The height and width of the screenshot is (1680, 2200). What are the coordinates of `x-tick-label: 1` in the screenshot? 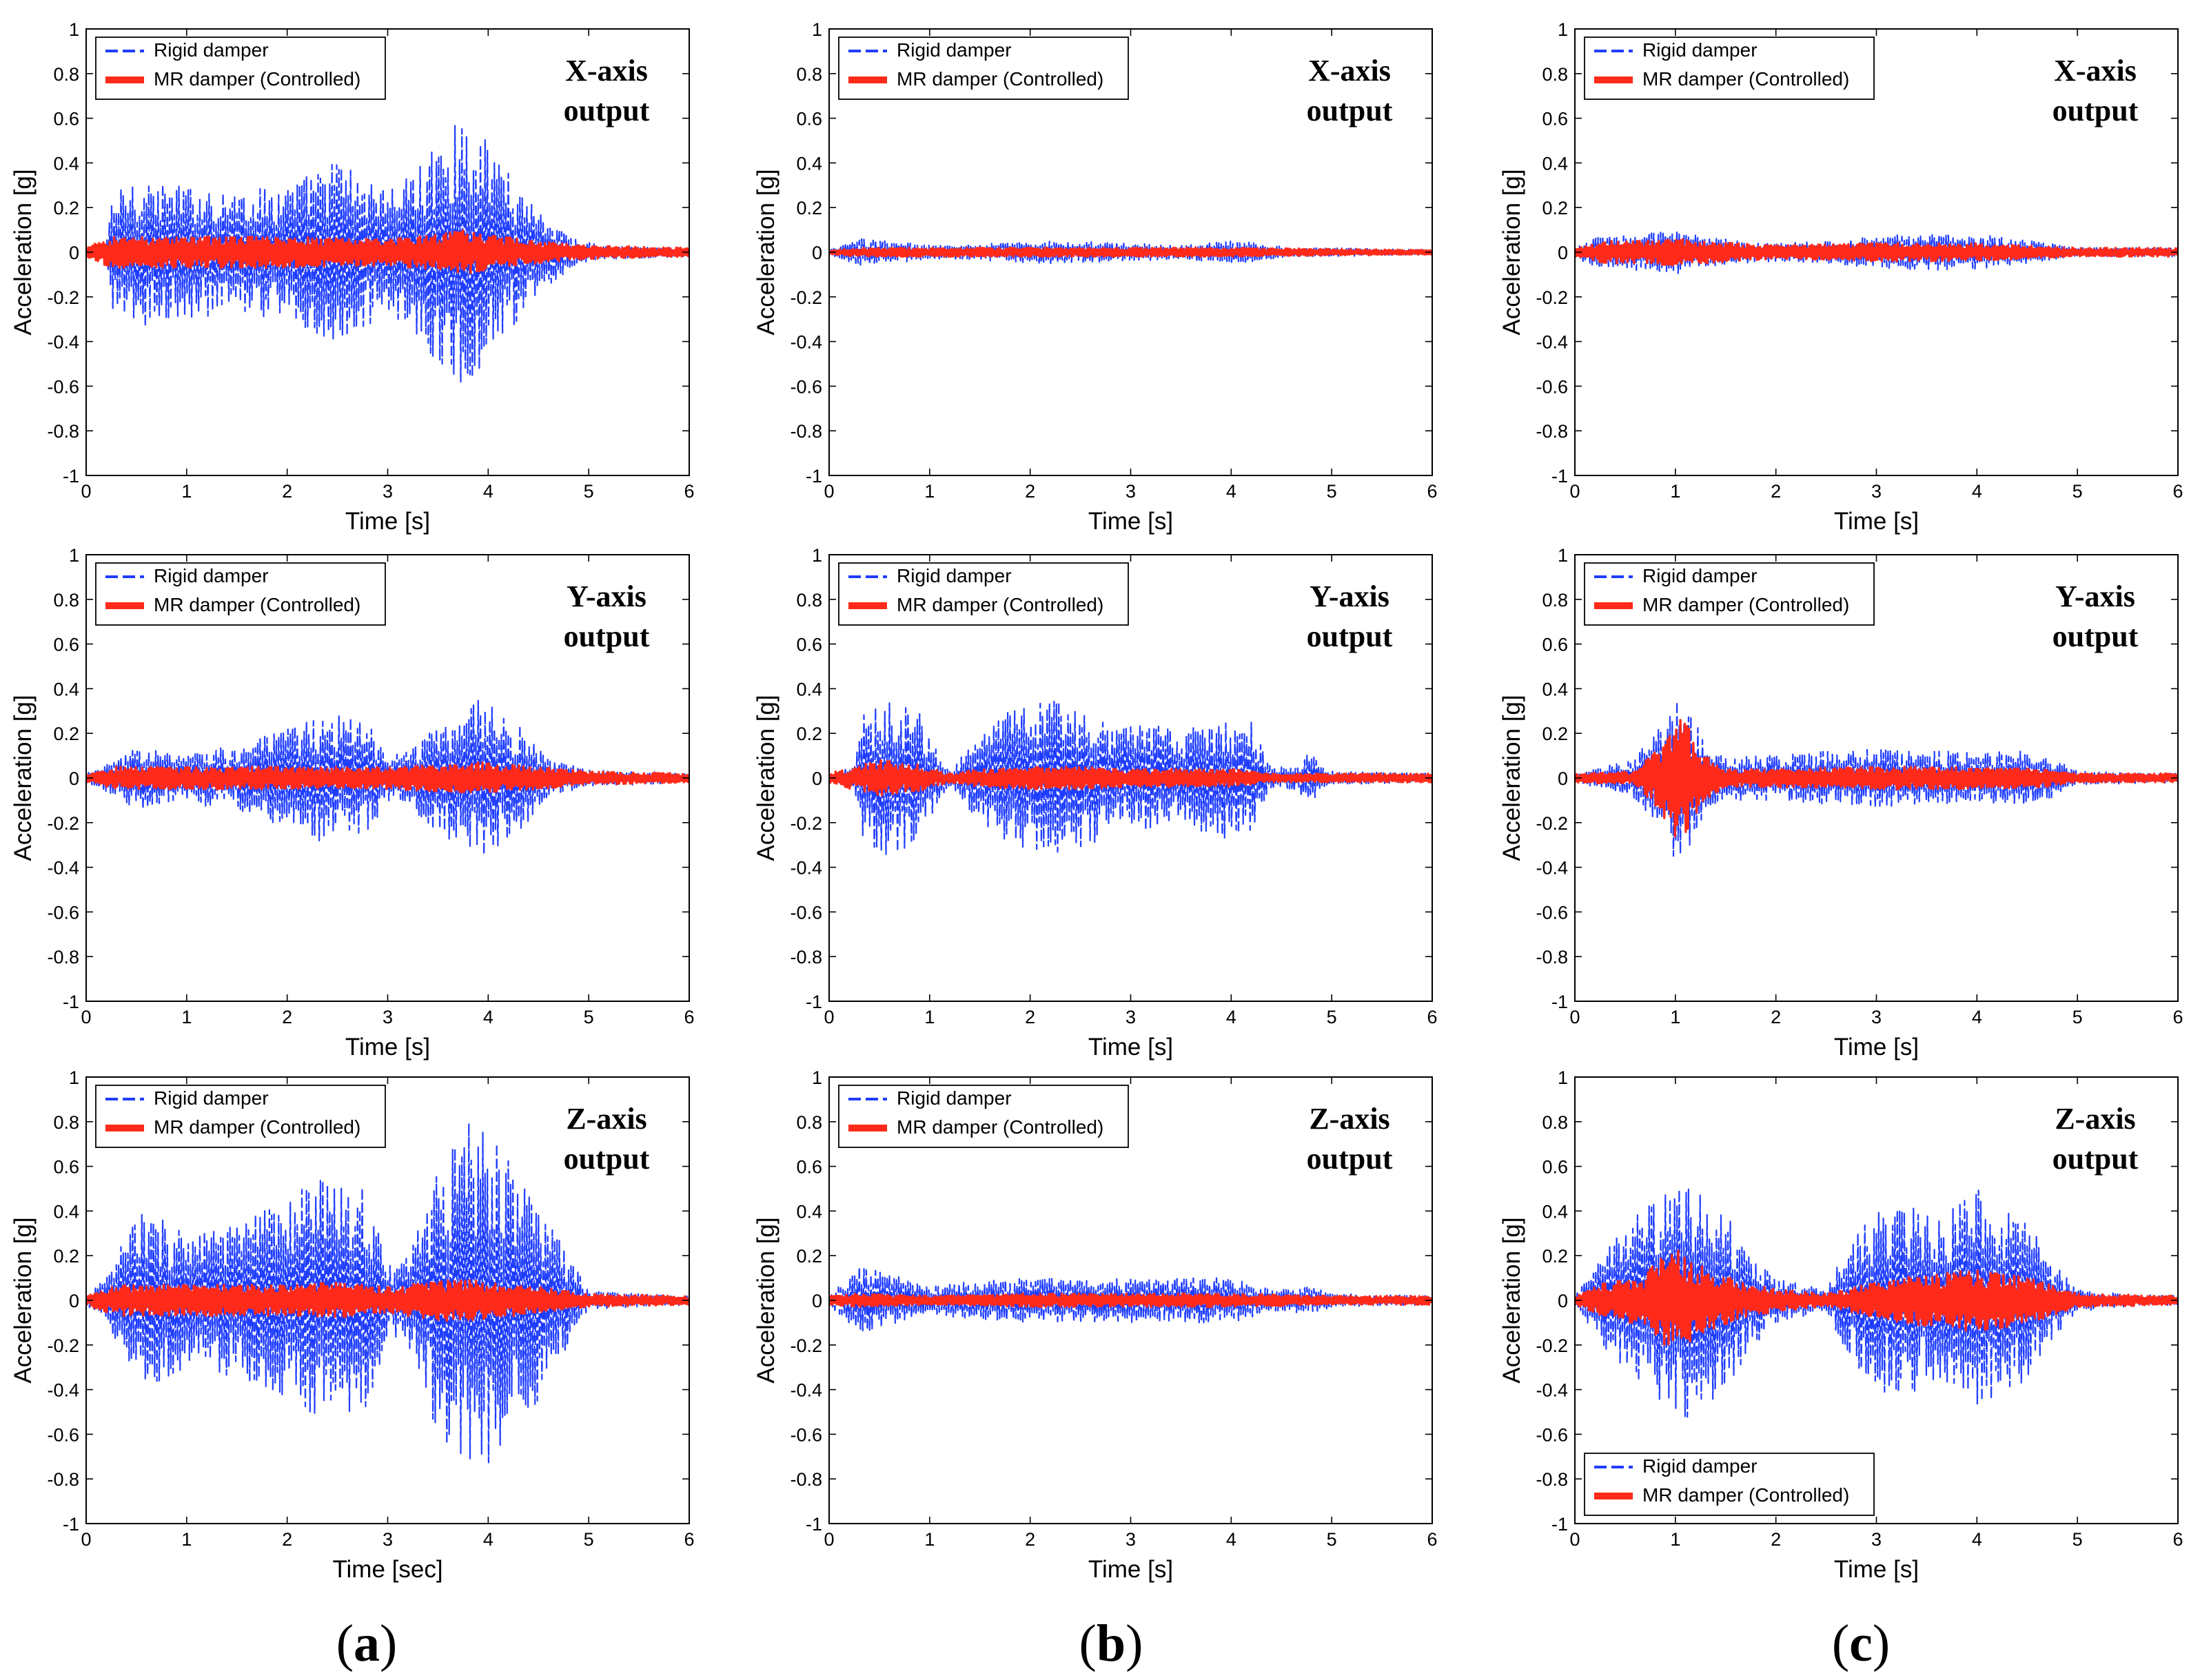 It's located at (1675, 491).